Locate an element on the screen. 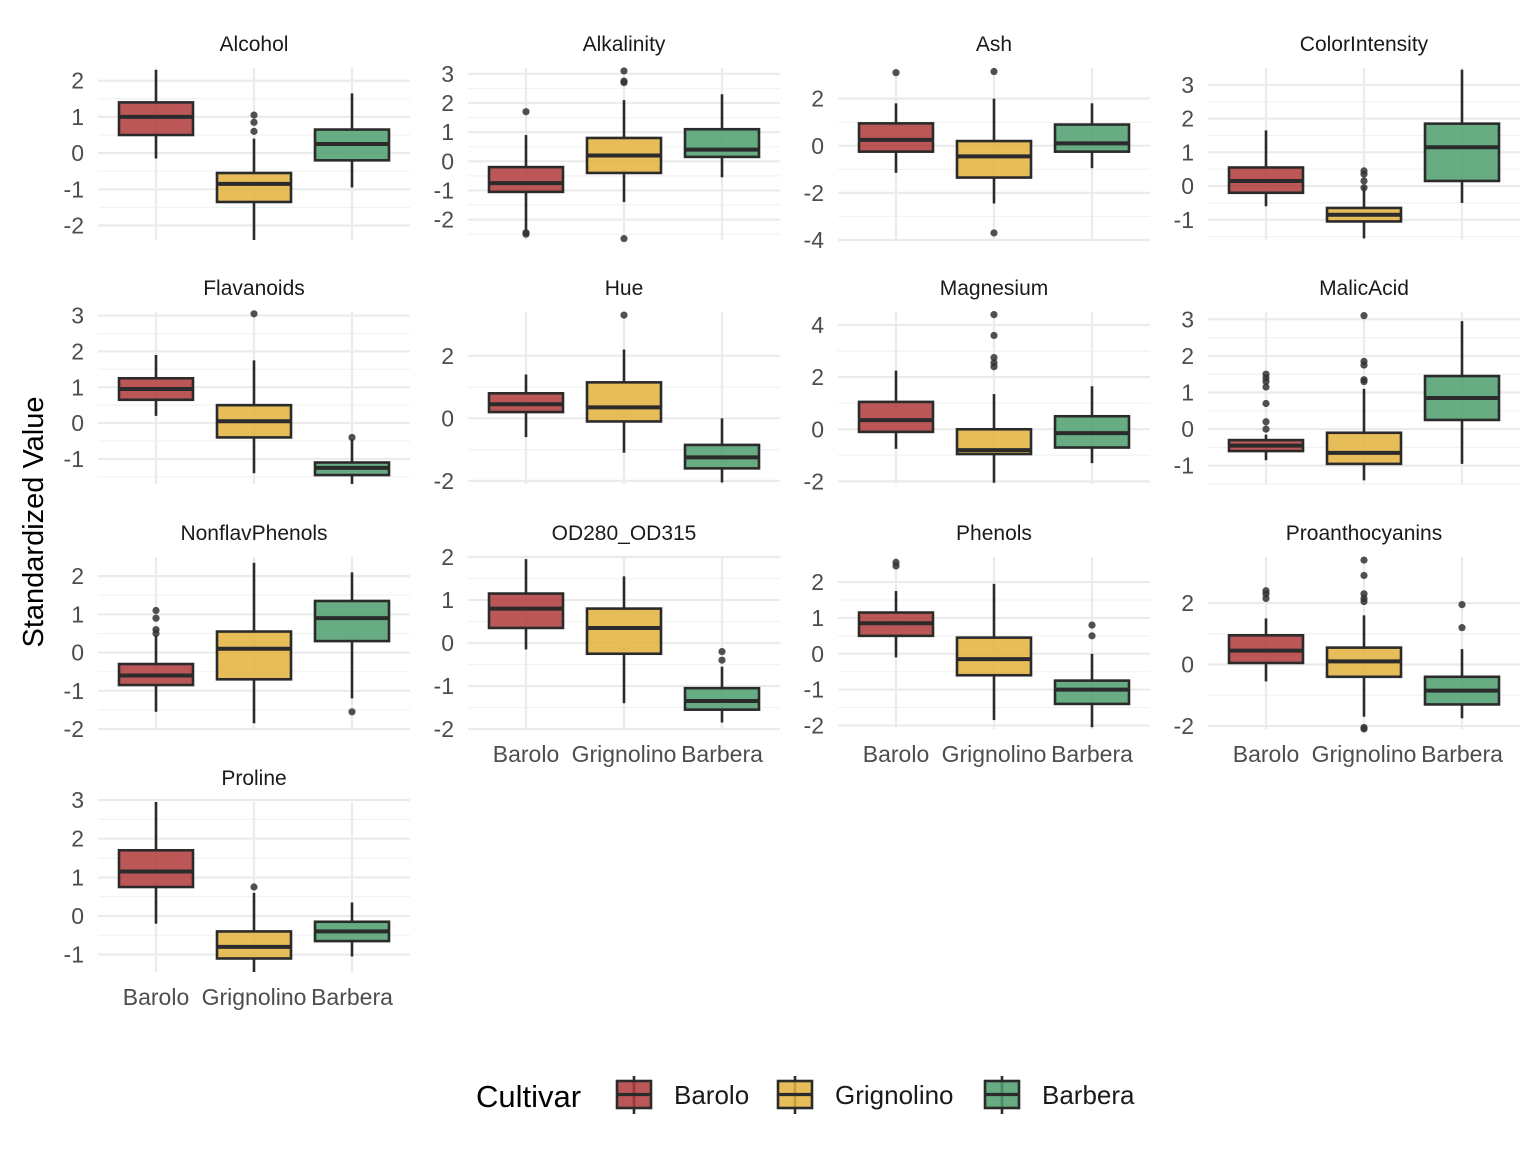  facet-malicacid: MalicAcid -1 0 1 2 3 is located at coordinates (1347, 381).